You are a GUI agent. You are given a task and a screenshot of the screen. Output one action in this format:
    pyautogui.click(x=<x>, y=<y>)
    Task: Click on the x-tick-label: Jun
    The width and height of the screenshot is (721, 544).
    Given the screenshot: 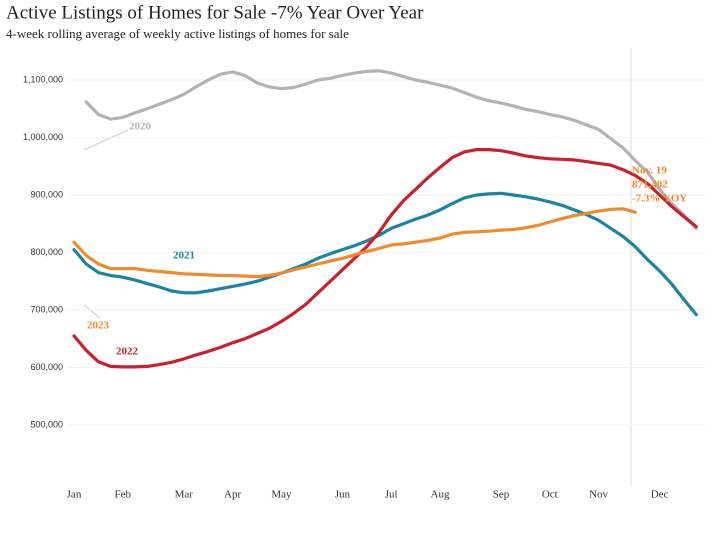 What is the action you would take?
    pyautogui.click(x=343, y=495)
    